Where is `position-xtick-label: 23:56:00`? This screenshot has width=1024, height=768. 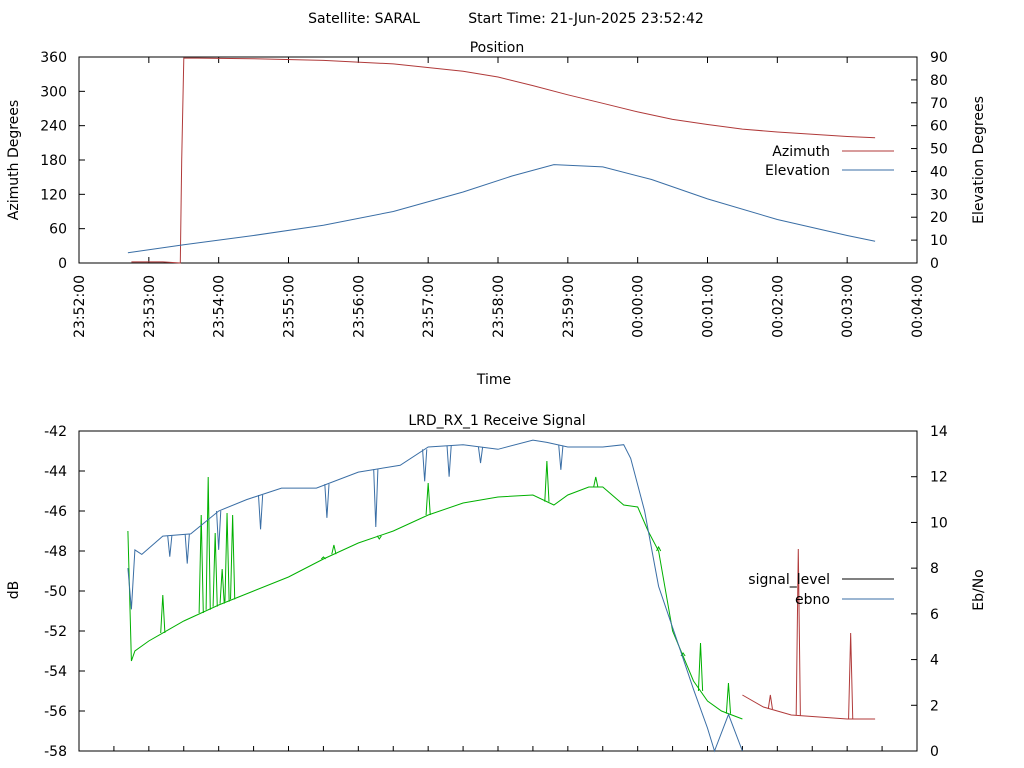
position-xtick-label: 23:56:00 is located at coordinates (359, 306).